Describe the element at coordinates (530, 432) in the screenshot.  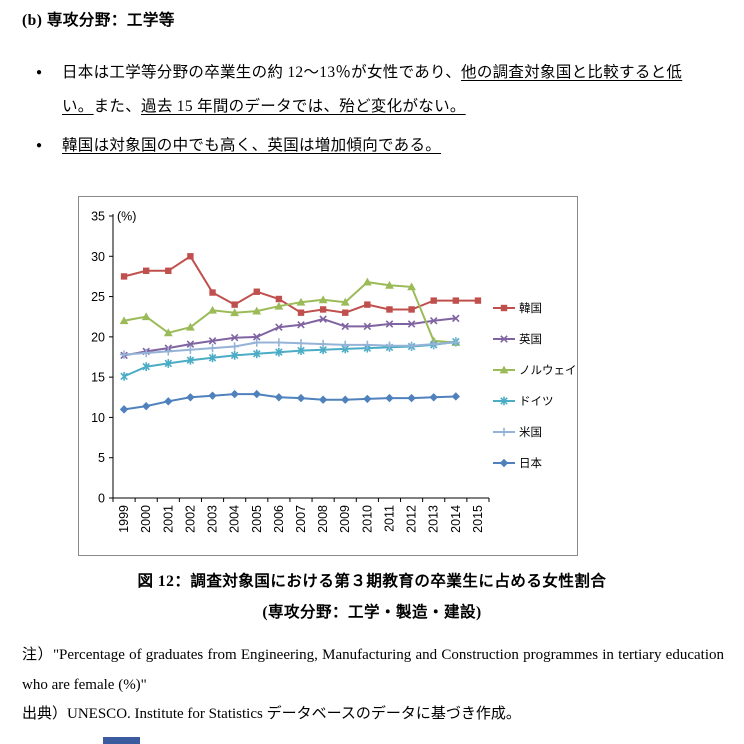
I see `svg-text: 米国` at that location.